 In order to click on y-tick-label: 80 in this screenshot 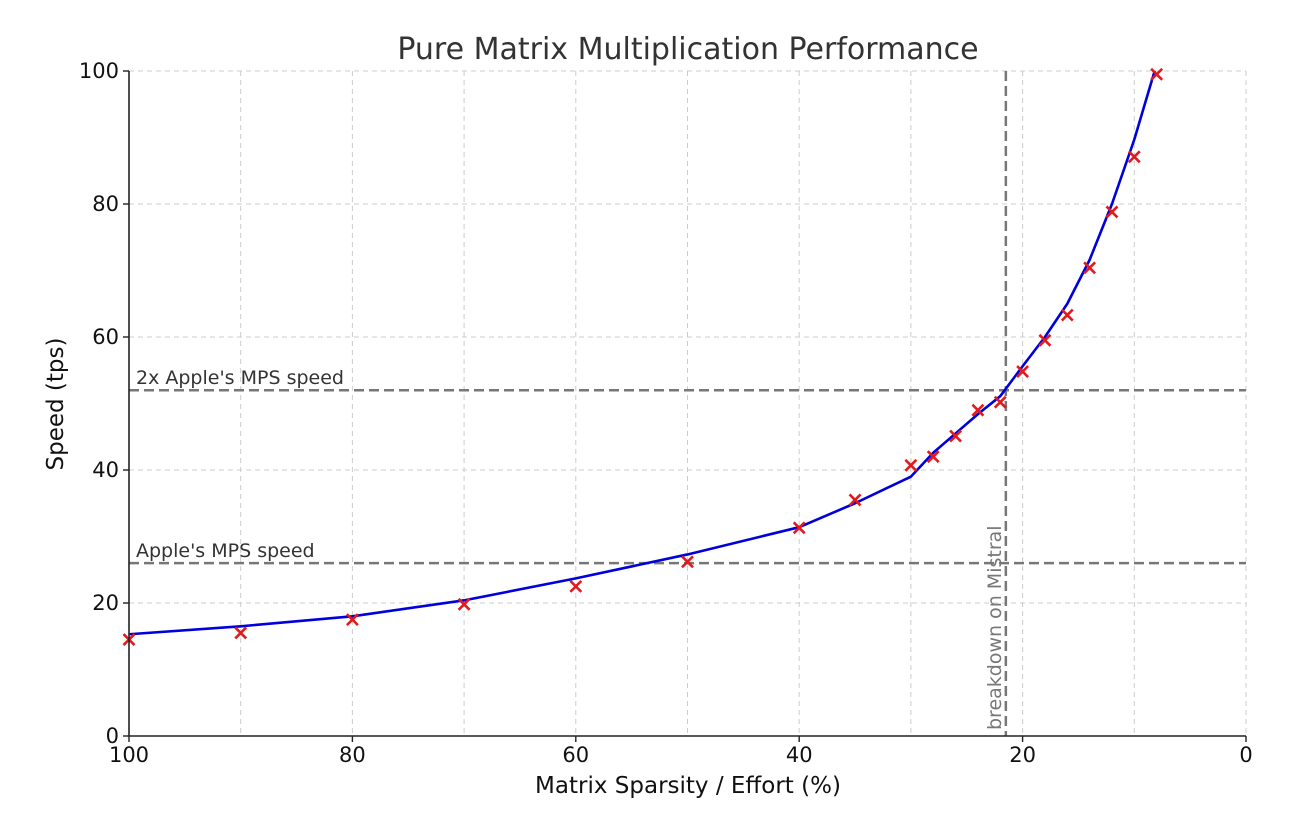, I will do `click(105, 204)`.